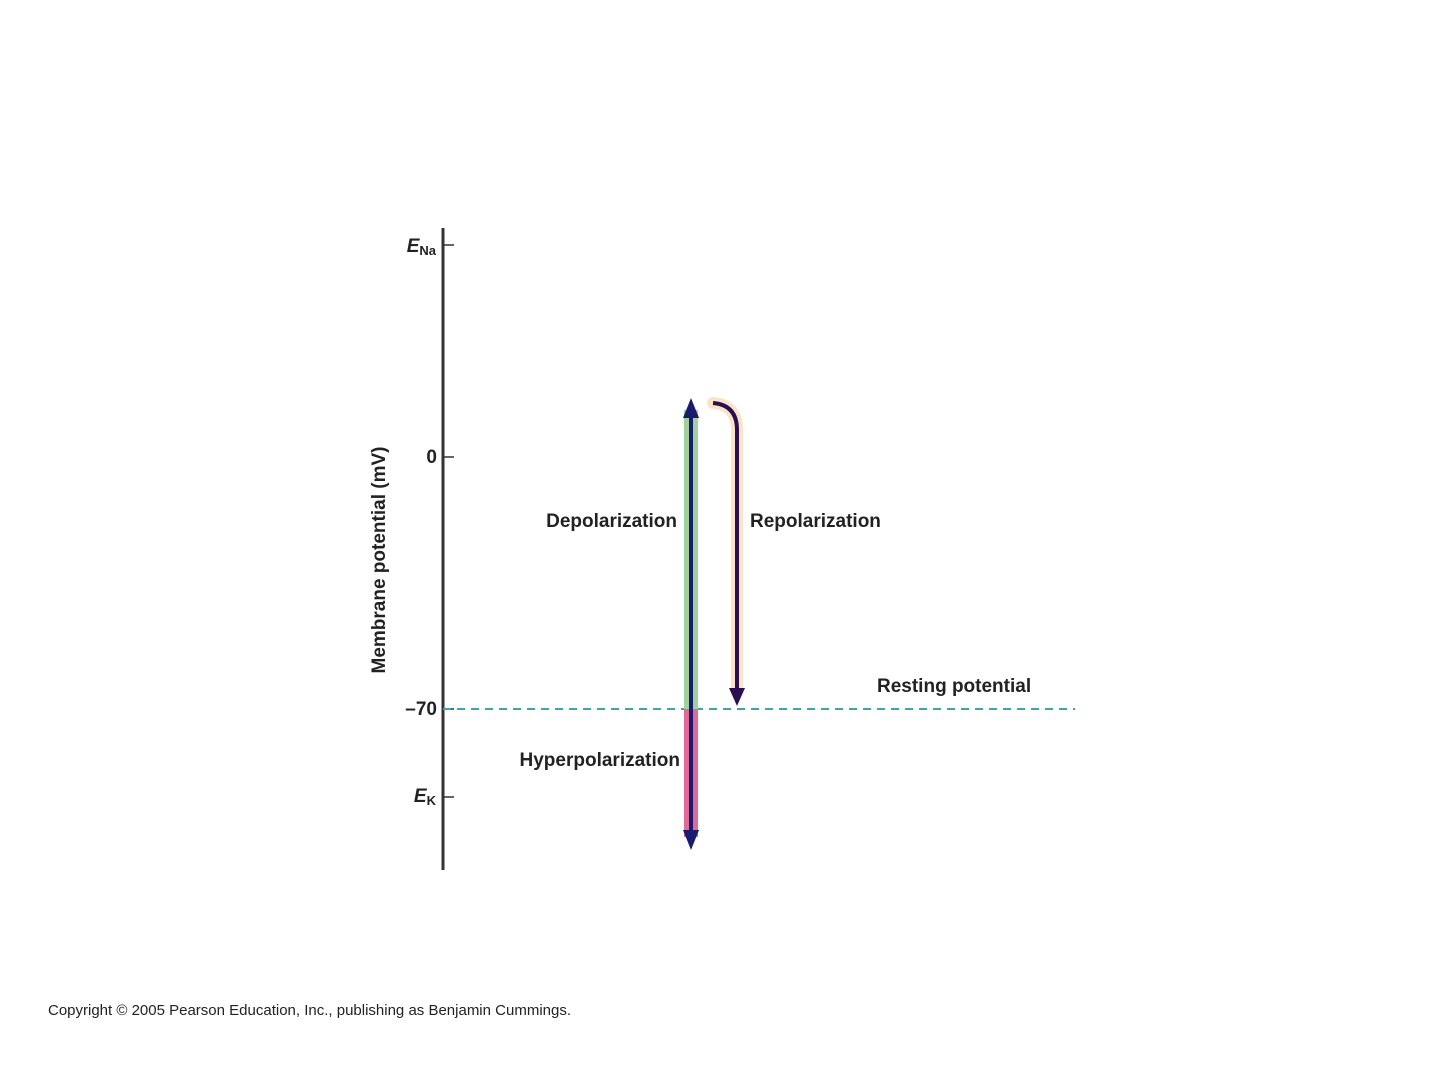 This screenshot has height=1070, width=1440. What do you see at coordinates (954, 686) in the screenshot?
I see `resting-label: Resting potential` at bounding box center [954, 686].